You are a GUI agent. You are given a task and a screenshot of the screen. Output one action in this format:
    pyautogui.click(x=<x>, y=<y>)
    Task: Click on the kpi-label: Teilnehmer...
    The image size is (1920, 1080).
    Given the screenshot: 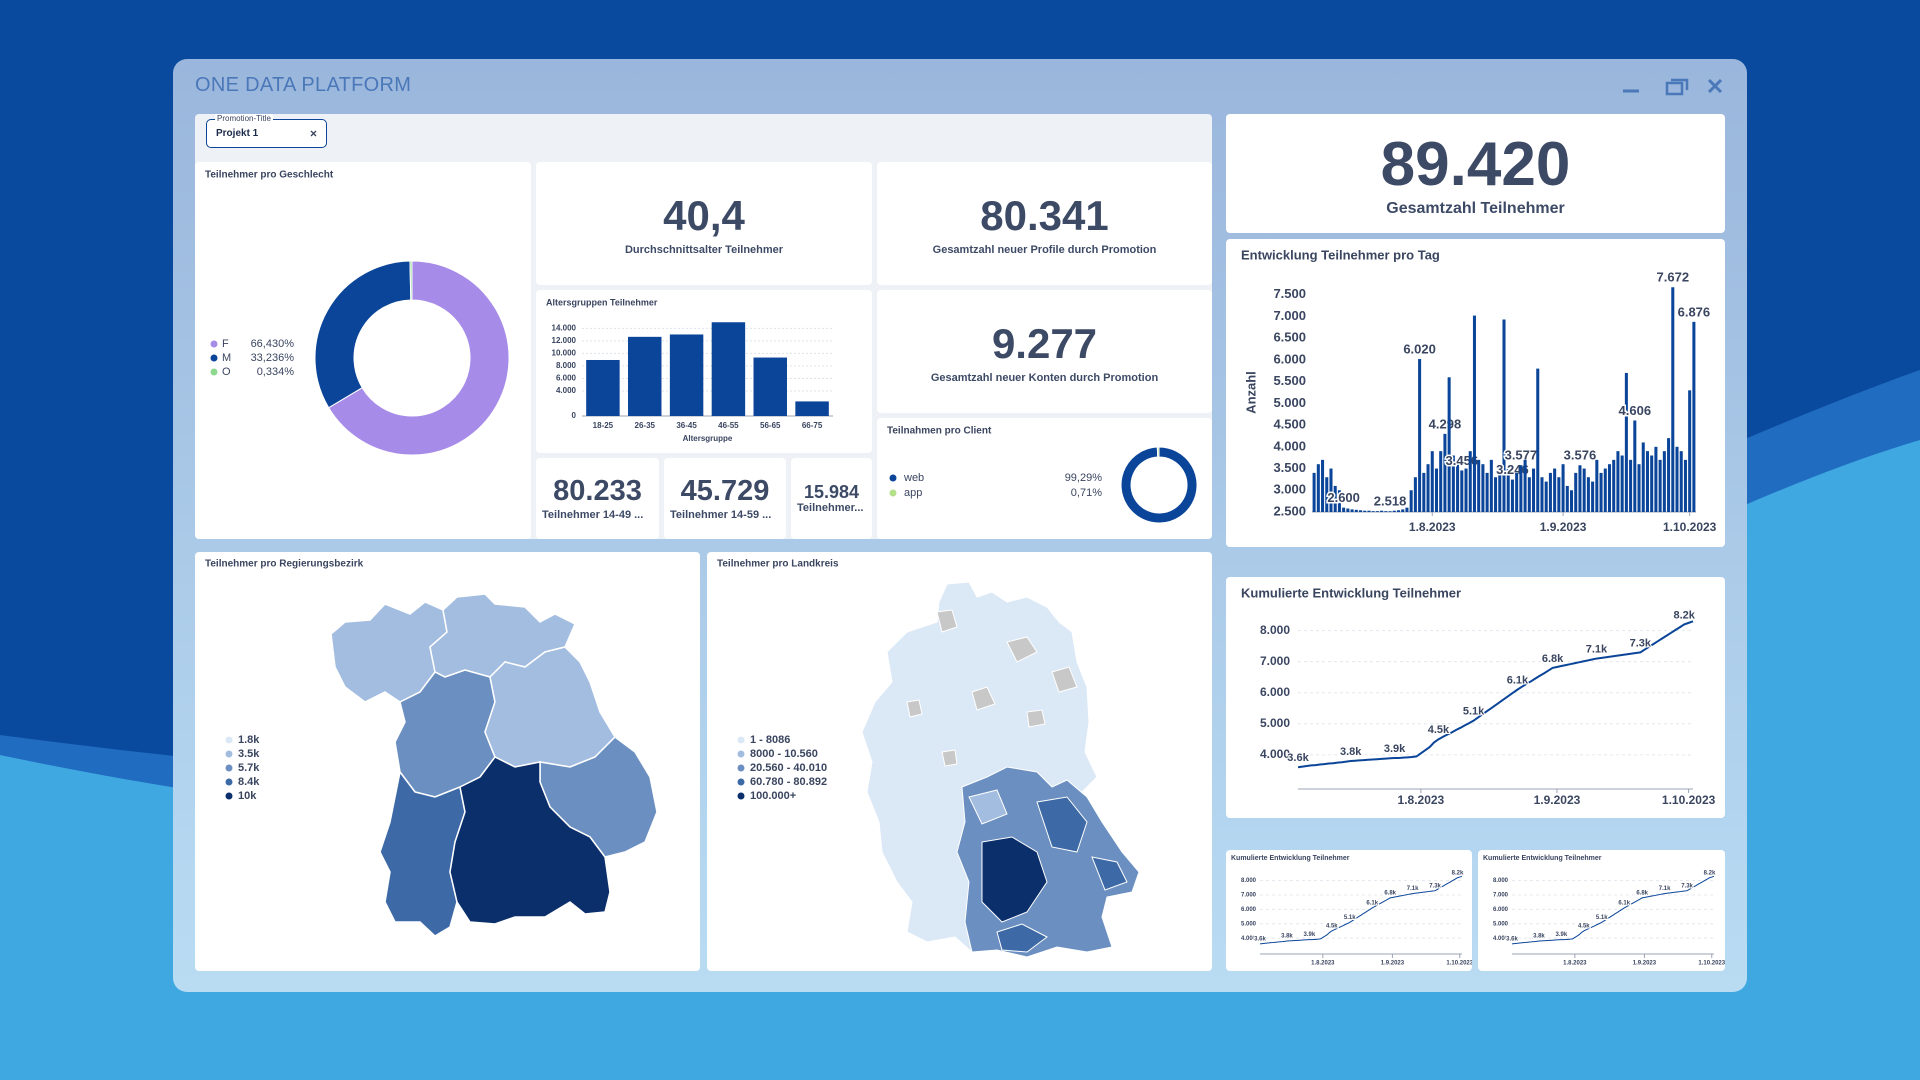 What is the action you would take?
    pyautogui.click(x=830, y=508)
    